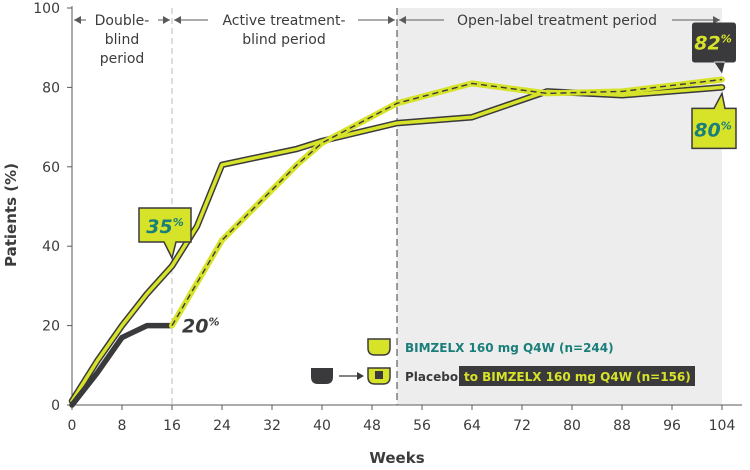 Image resolution: width=750 pixels, height=470 pixels. Describe the element at coordinates (726, 38) in the screenshot. I see `callout-placebo-week104-suffix: %` at that location.